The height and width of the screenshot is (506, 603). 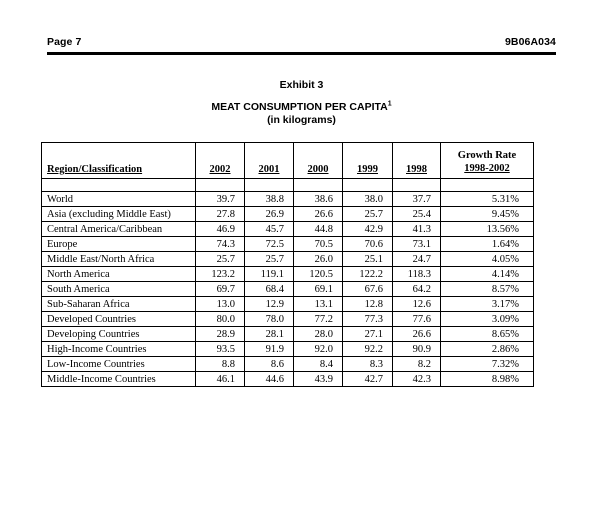 What do you see at coordinates (487, 334) in the screenshot?
I see `growth-cell: 8.65%` at bounding box center [487, 334].